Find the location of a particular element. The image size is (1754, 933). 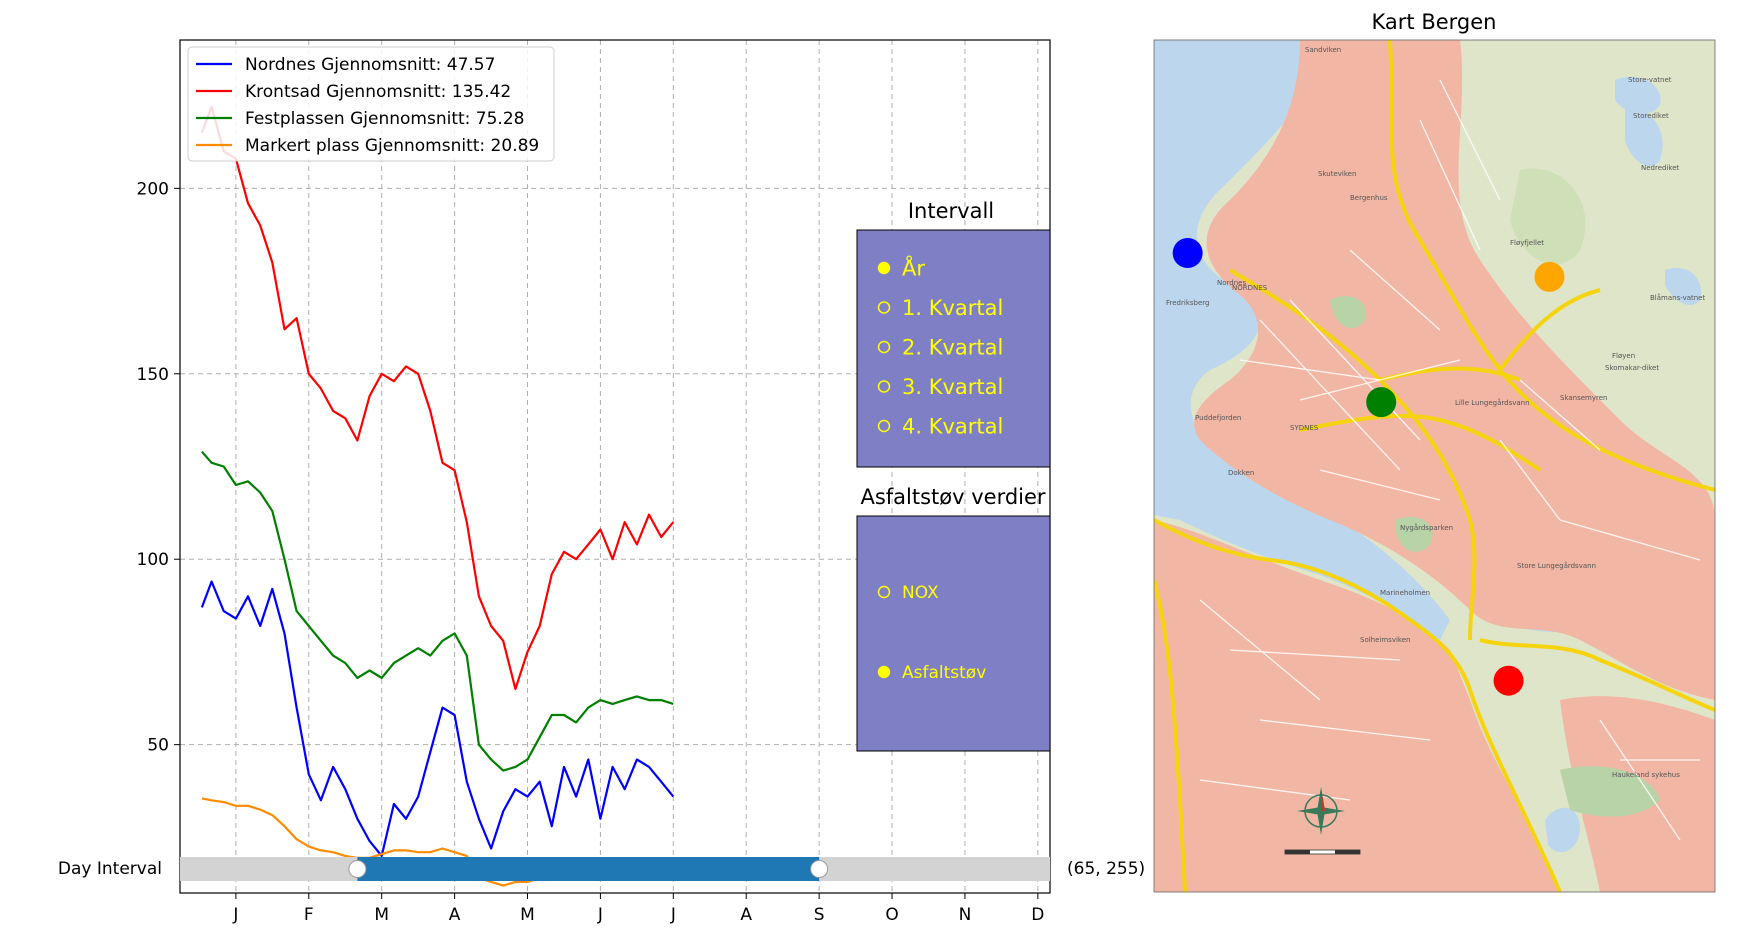

map-place-label: Skomakar-diket is located at coordinates (1632, 368).